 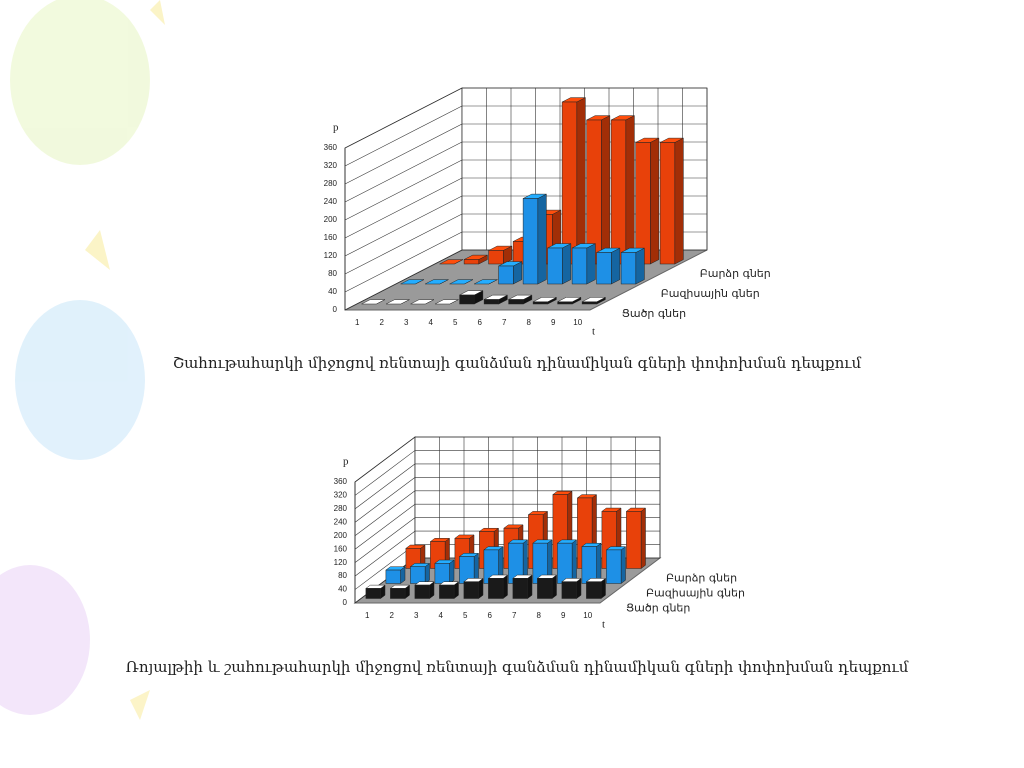 I want to click on ray, so click(x=157, y=12).